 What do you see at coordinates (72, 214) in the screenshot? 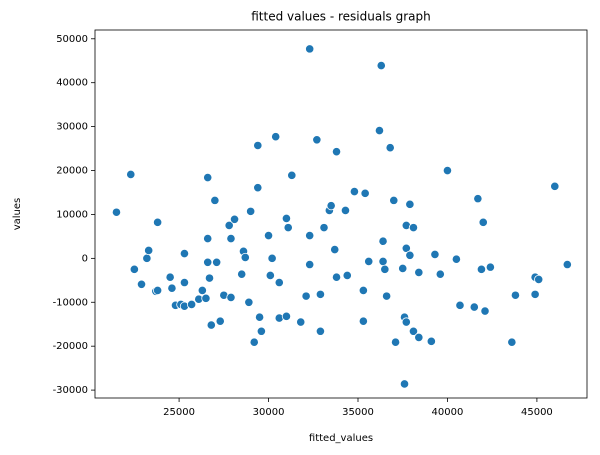
I see `y-tick-label: 10000` at bounding box center [72, 214].